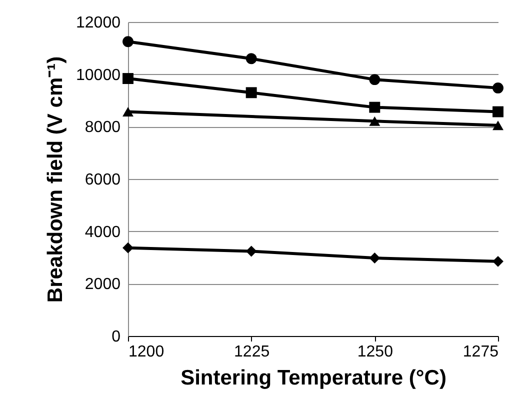 This screenshot has width=522, height=412. What do you see at coordinates (480, 352) in the screenshot?
I see `x-tick-label: 1275` at bounding box center [480, 352].